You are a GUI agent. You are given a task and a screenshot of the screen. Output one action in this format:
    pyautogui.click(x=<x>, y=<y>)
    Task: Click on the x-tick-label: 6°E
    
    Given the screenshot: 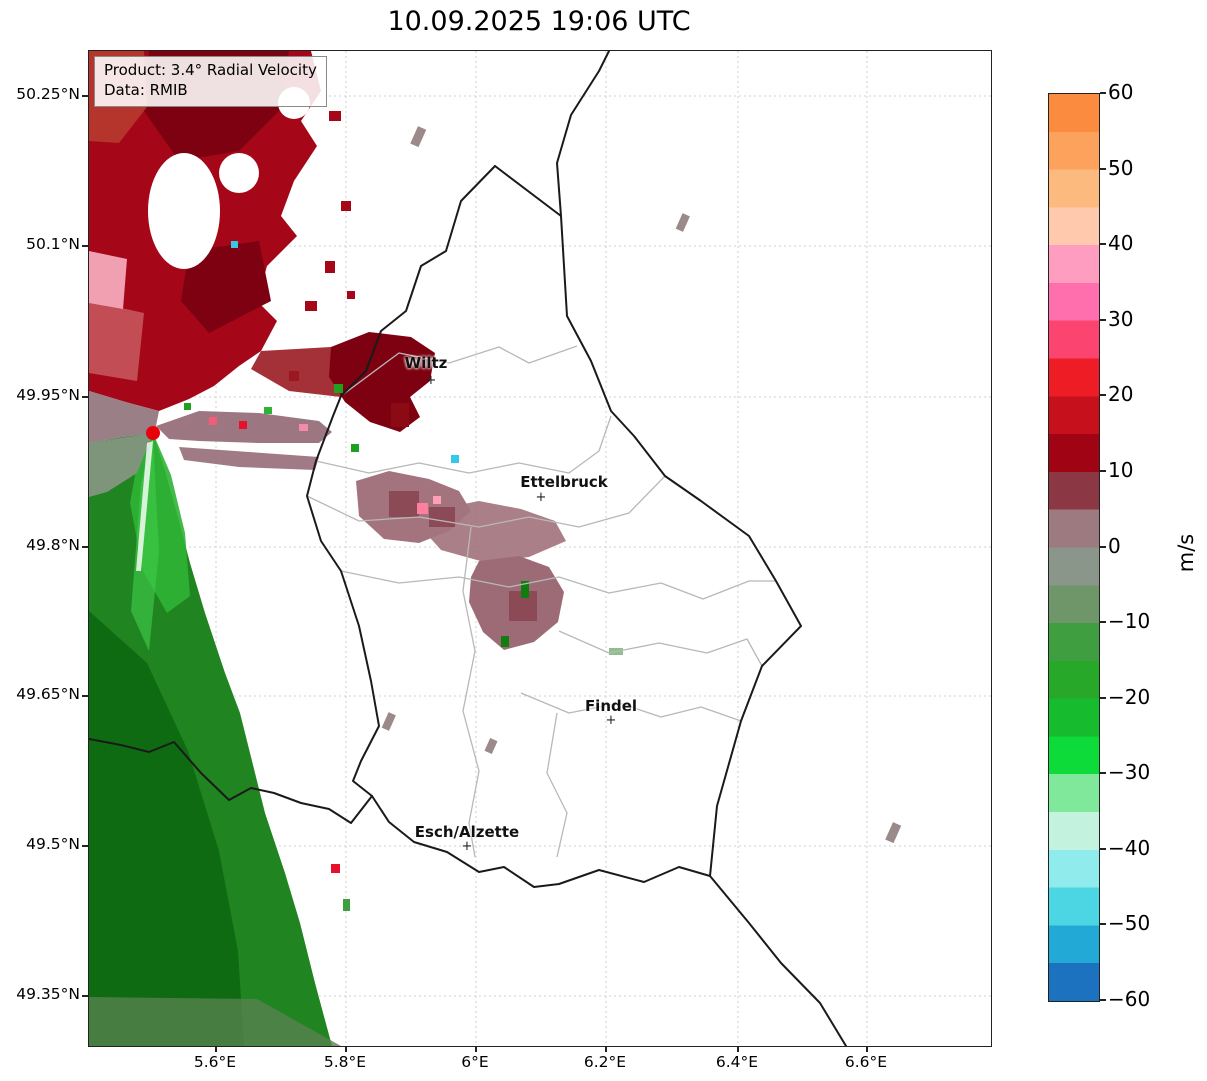 What is the action you would take?
    pyautogui.click(x=475, y=1062)
    